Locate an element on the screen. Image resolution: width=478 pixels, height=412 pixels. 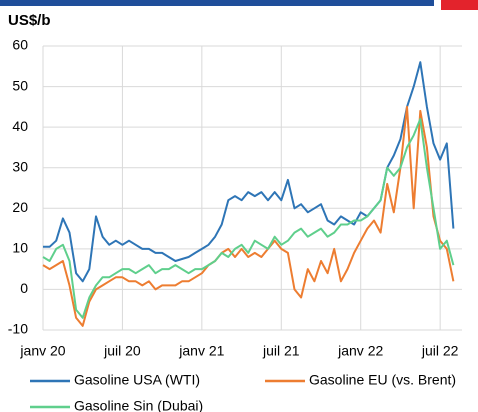
header-bar is located at coordinates (217, 3).